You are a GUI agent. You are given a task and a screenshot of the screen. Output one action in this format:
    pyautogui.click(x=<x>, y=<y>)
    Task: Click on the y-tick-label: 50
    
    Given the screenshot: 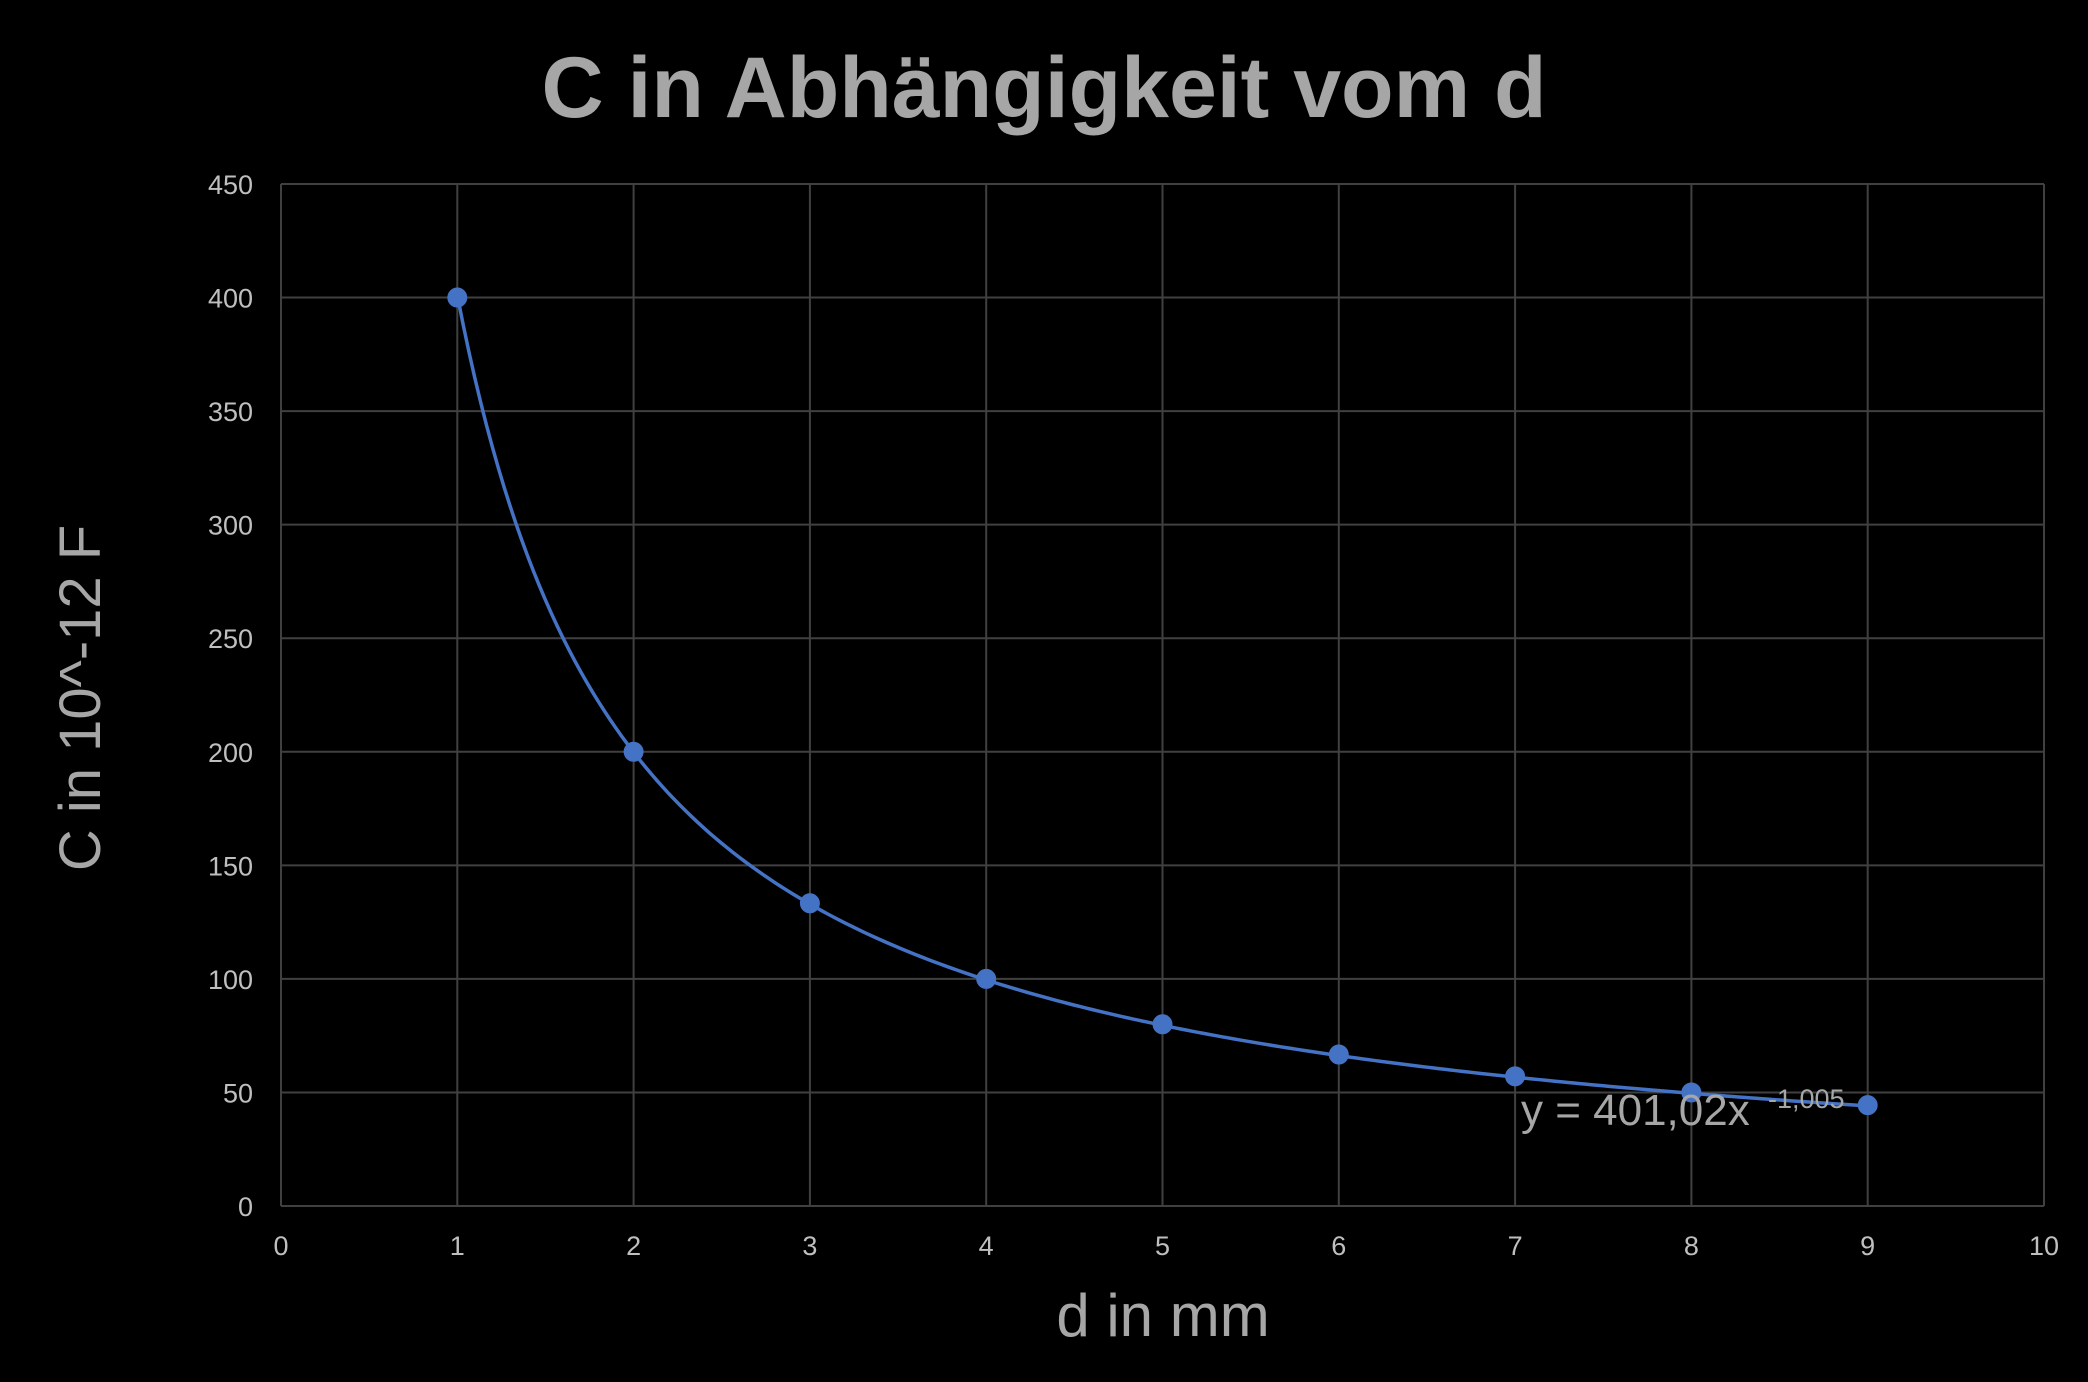 What is the action you would take?
    pyautogui.click(x=238, y=1093)
    